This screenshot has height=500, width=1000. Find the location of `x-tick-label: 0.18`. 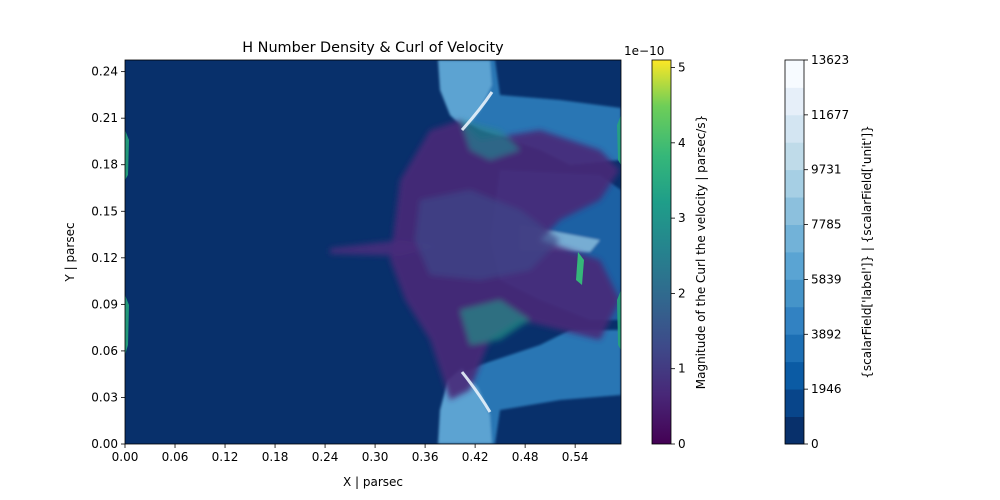

x-tick-label: 0.18 is located at coordinates (275, 457).